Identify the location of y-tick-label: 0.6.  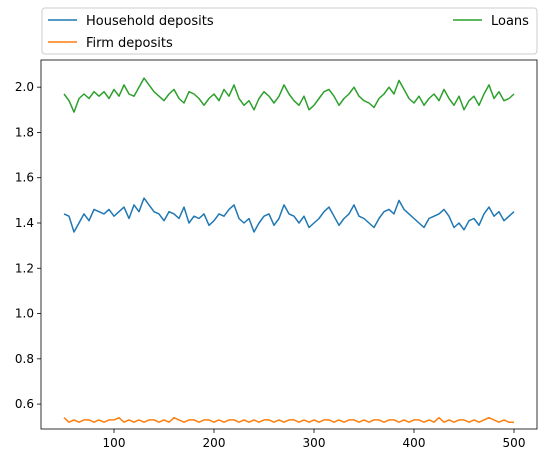
(24, 404).